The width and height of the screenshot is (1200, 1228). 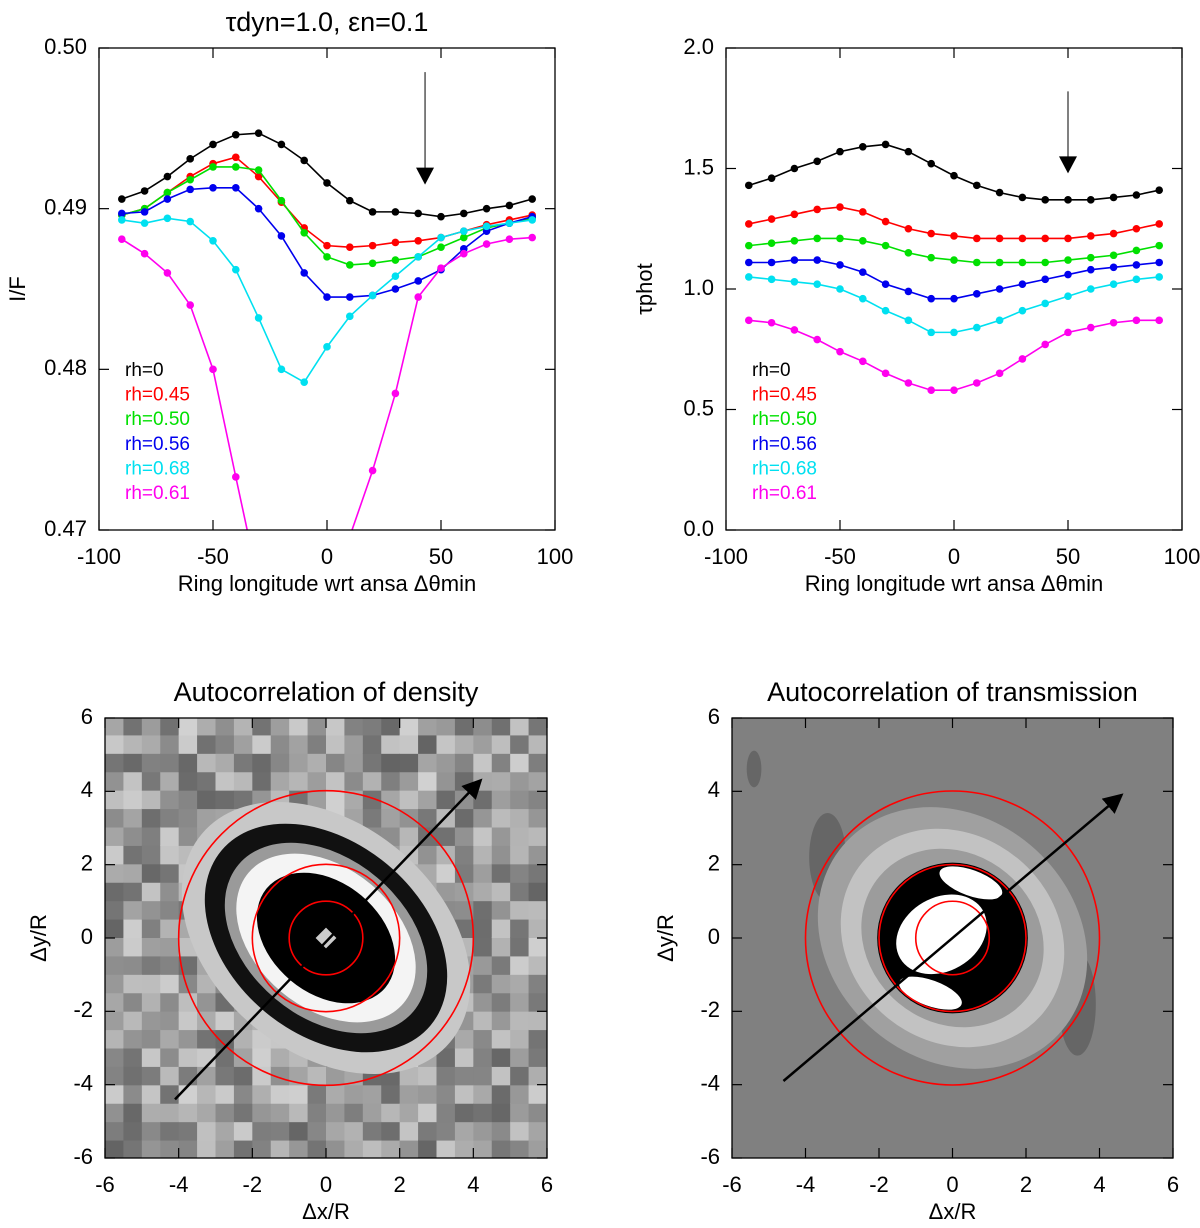 I want to click on plot-area, so click(x=952, y=938).